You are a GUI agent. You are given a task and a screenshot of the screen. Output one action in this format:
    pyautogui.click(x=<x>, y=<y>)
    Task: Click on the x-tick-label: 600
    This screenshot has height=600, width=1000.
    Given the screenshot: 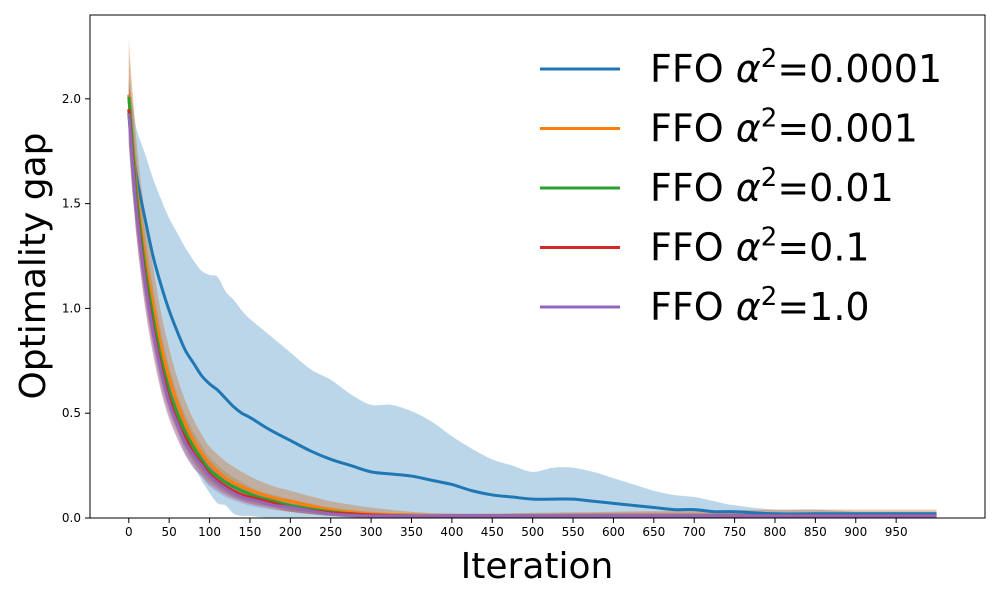 What is the action you would take?
    pyautogui.click(x=613, y=532)
    